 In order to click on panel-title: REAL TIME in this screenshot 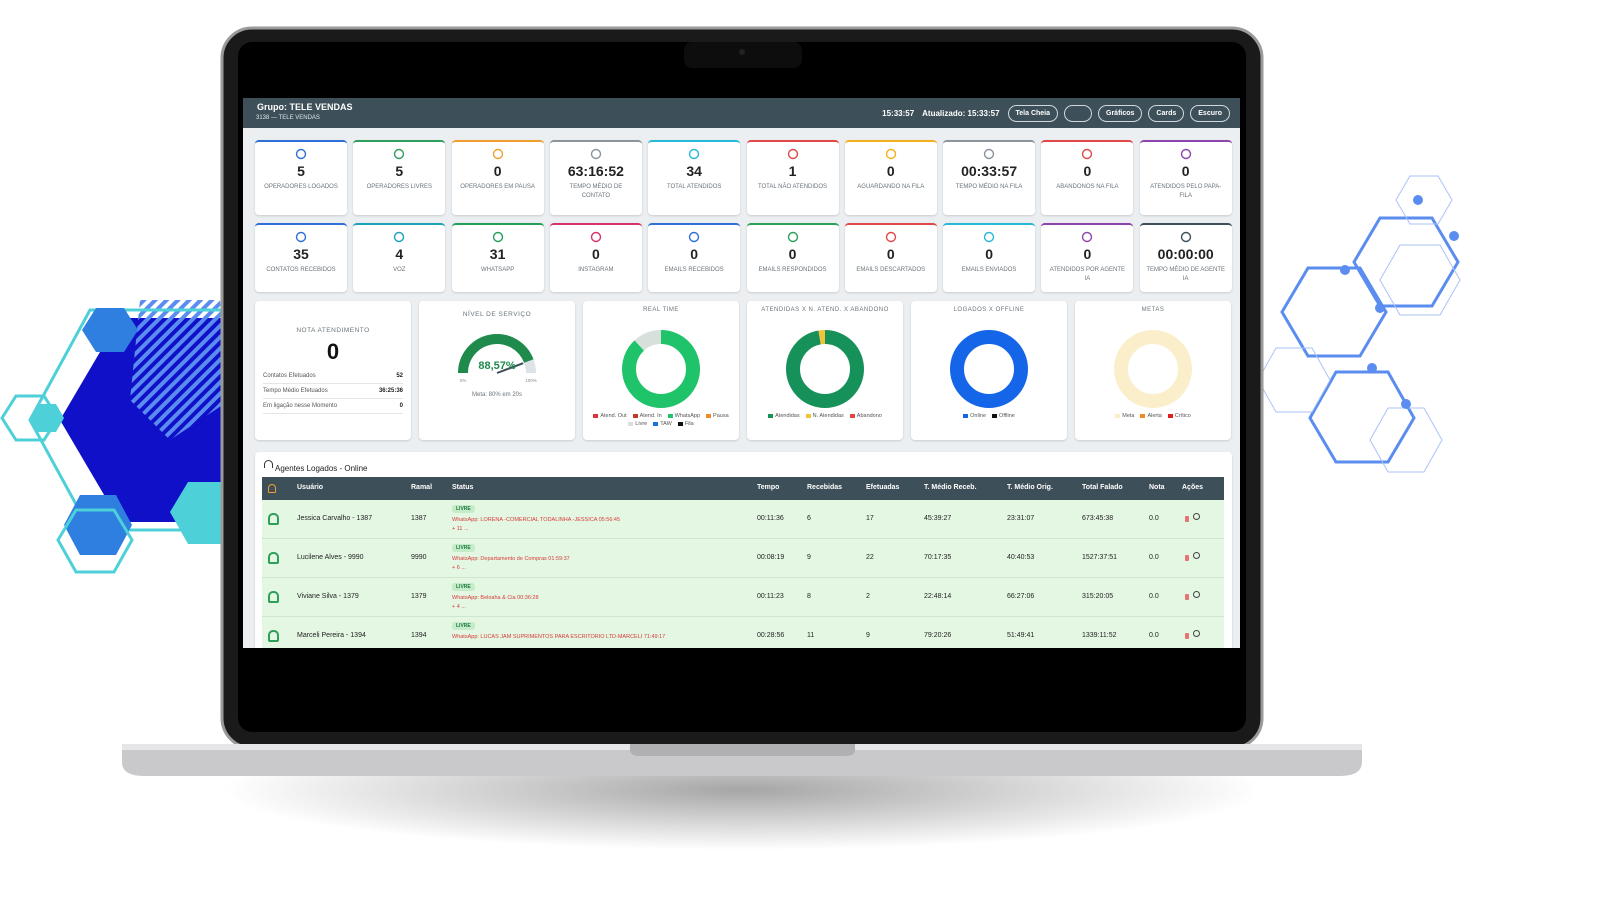, I will do `click(661, 310)`.